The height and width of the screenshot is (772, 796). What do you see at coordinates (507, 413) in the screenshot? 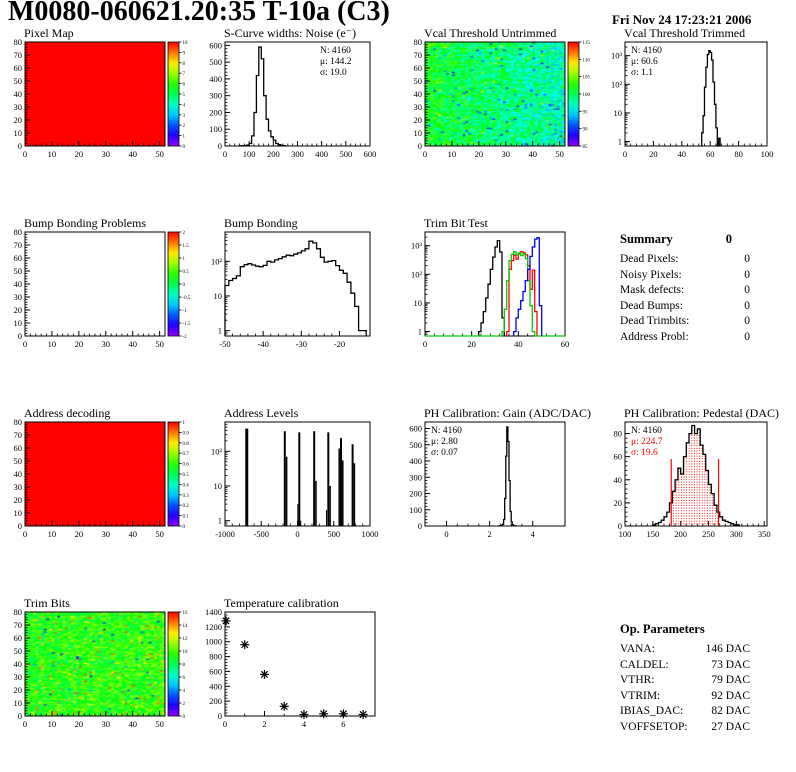
I see `chart-title: PH Calibration: Gain (ADC/DAC)` at bounding box center [507, 413].